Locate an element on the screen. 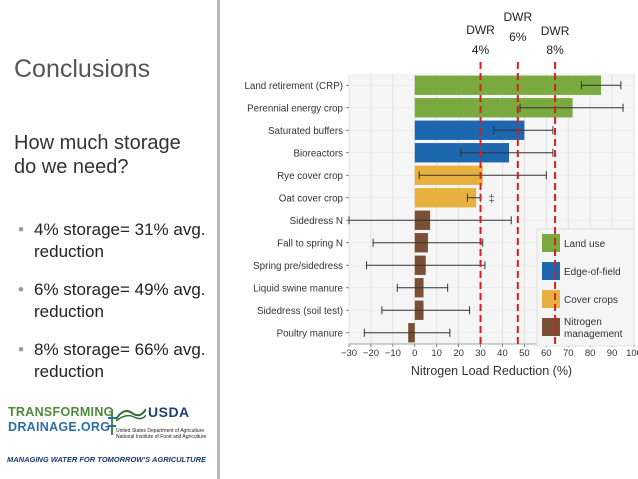 This screenshot has height=479, width=638. reference-value-0: 4% is located at coordinates (481, 50).